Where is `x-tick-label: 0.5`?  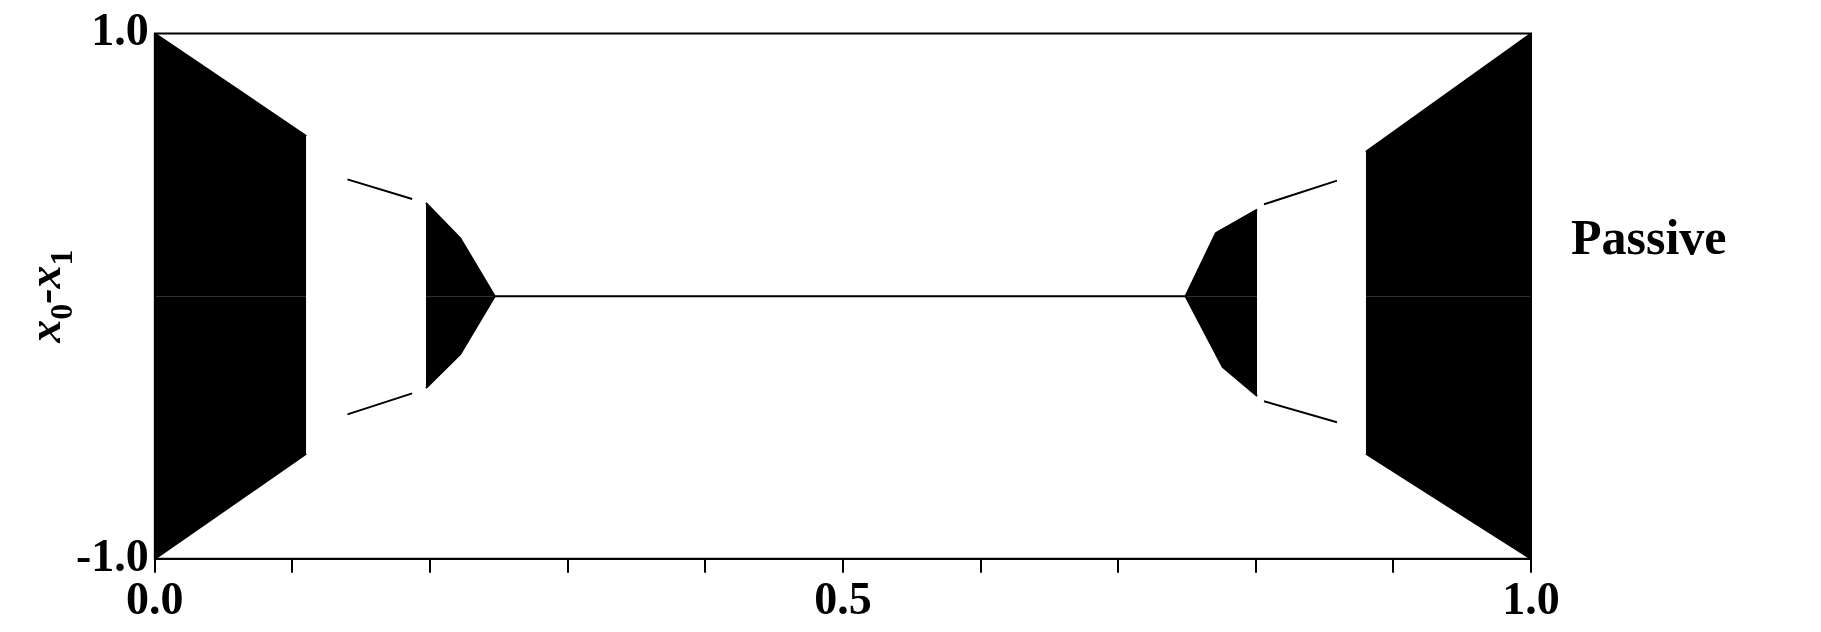 x-tick-label: 0.5 is located at coordinates (843, 599).